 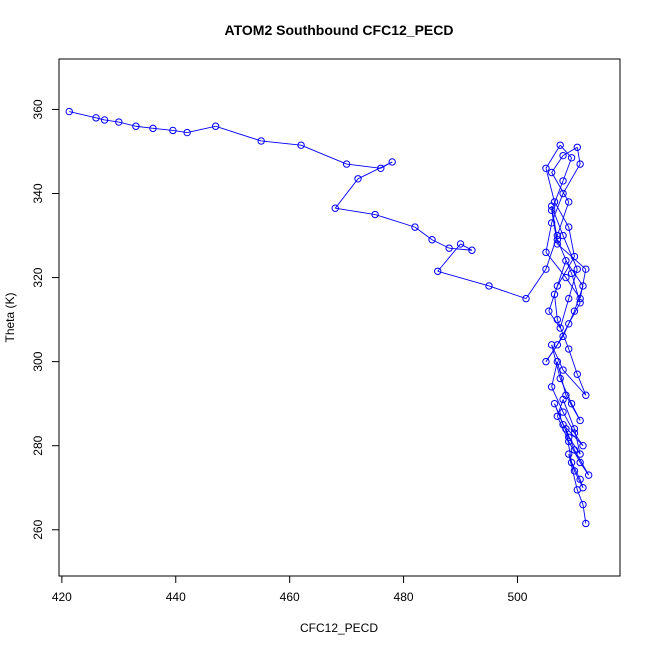 I want to click on y-tick-label: 340, so click(x=38, y=193).